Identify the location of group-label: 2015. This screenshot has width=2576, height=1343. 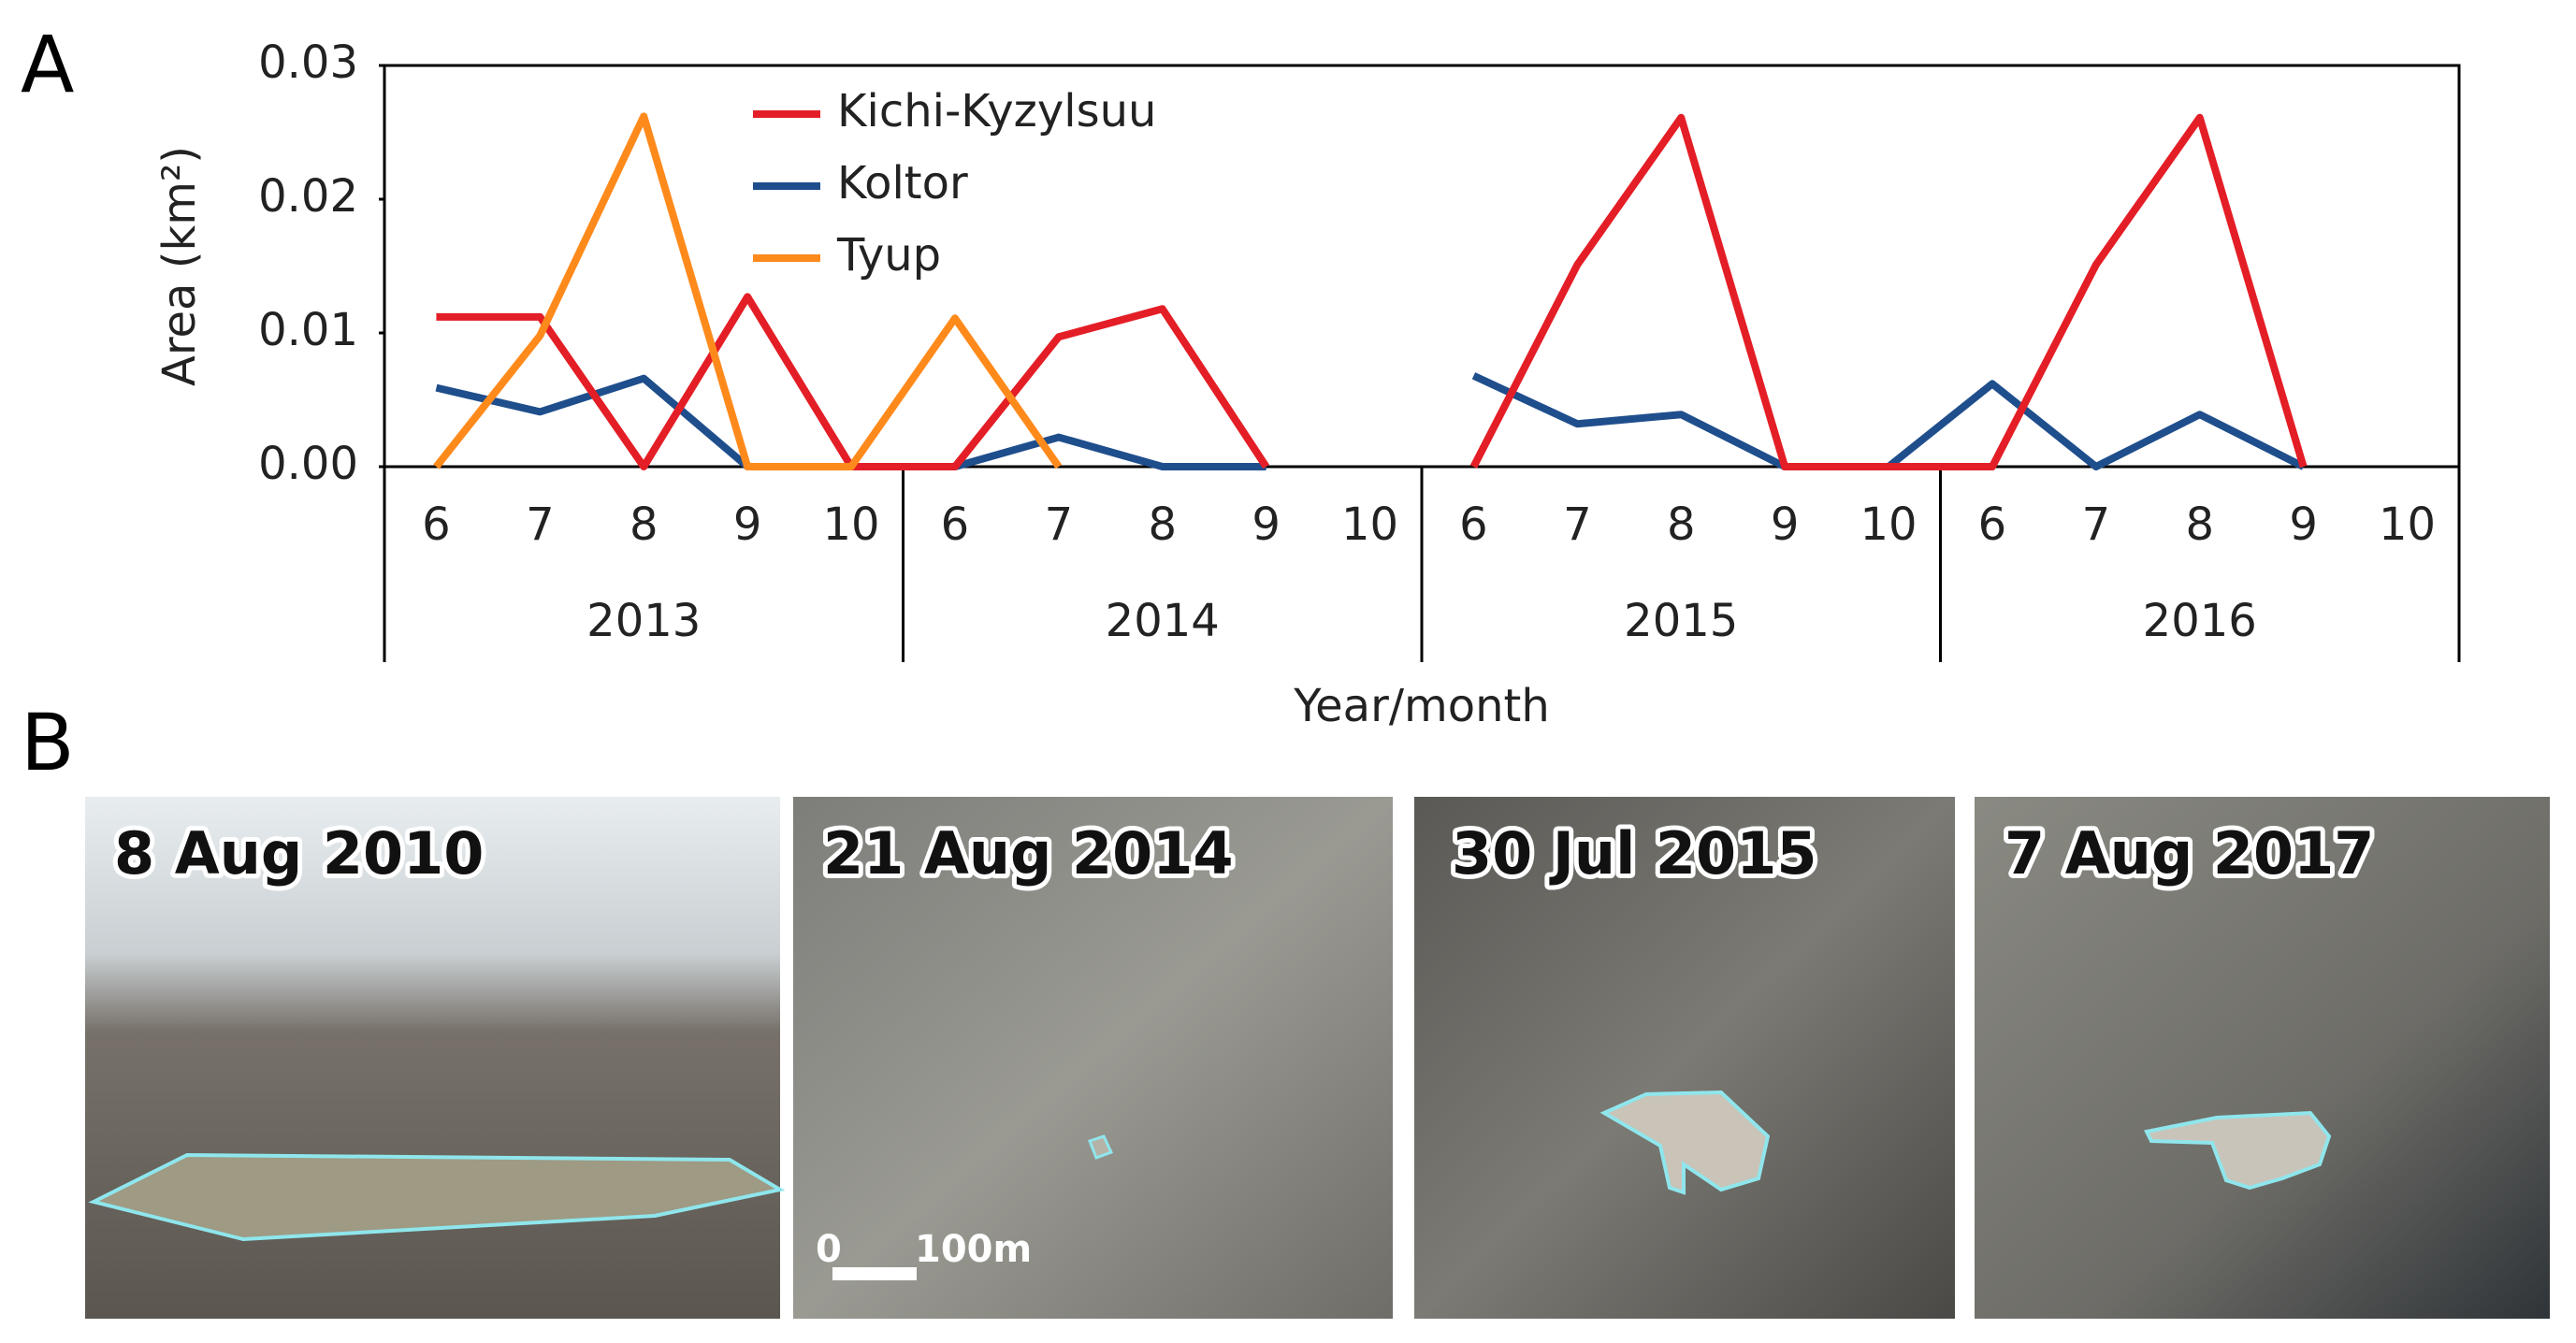
(1681, 621).